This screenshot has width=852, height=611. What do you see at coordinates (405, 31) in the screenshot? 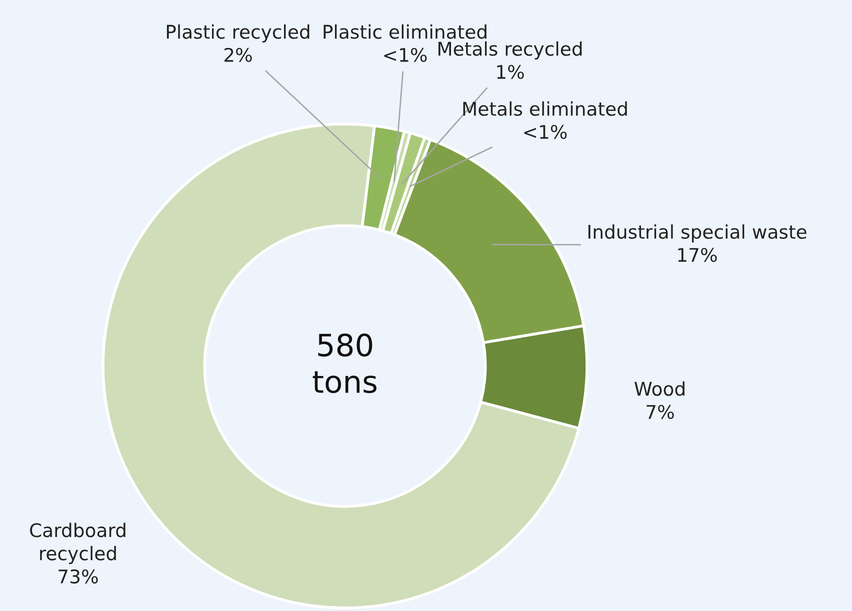
I see `slice-label: Plastic eliminated` at bounding box center [405, 31].